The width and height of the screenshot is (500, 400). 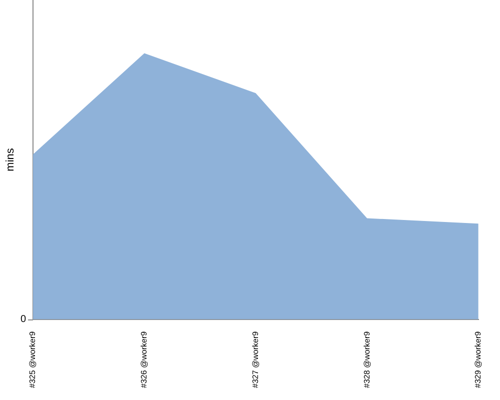 What do you see at coordinates (255, 359) in the screenshot?
I see `x-tick-label: #327 @worker9` at bounding box center [255, 359].